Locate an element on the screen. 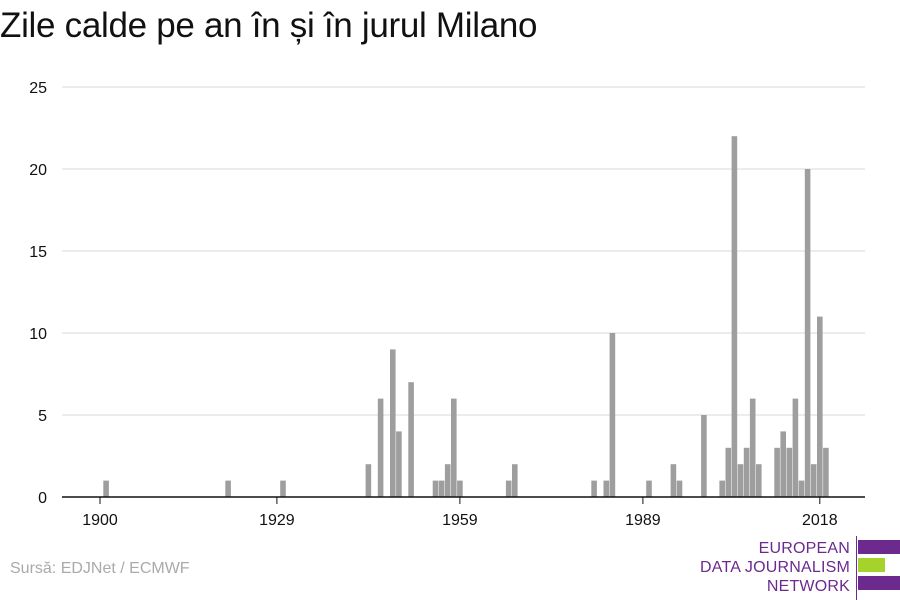 The width and height of the screenshot is (900, 600). chart-title: Zile calde pe an în și în jurul Milano is located at coordinates (269, 25).